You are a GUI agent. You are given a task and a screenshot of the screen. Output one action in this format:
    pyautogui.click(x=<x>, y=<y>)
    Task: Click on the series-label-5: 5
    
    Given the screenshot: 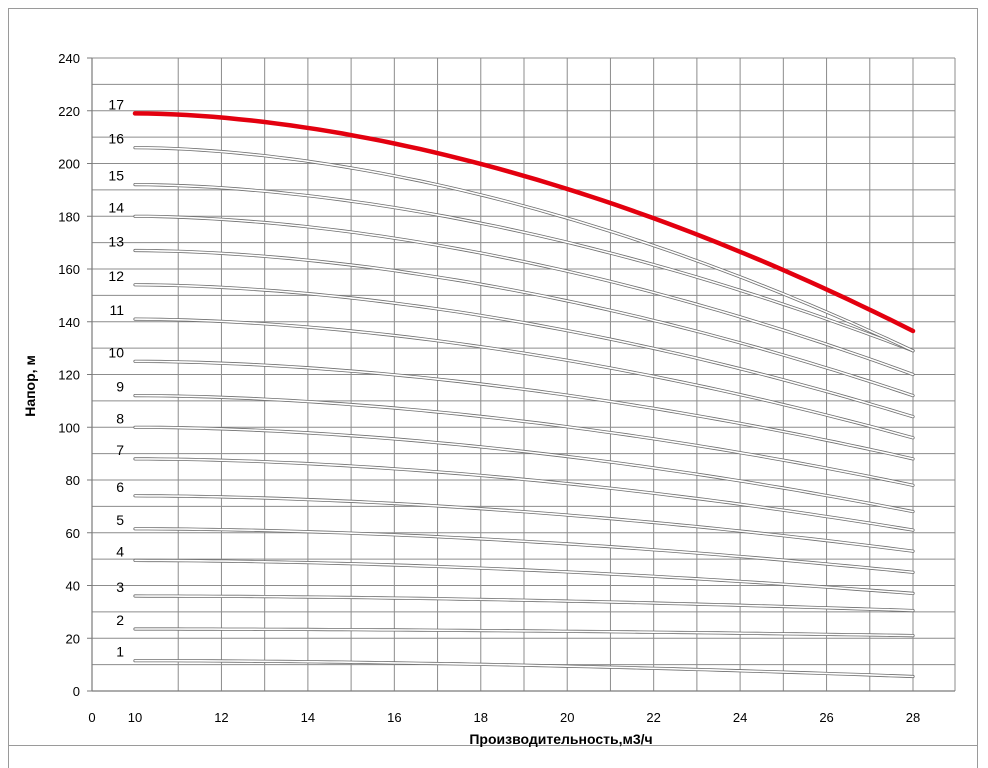 What is the action you would take?
    pyautogui.click(x=120, y=520)
    